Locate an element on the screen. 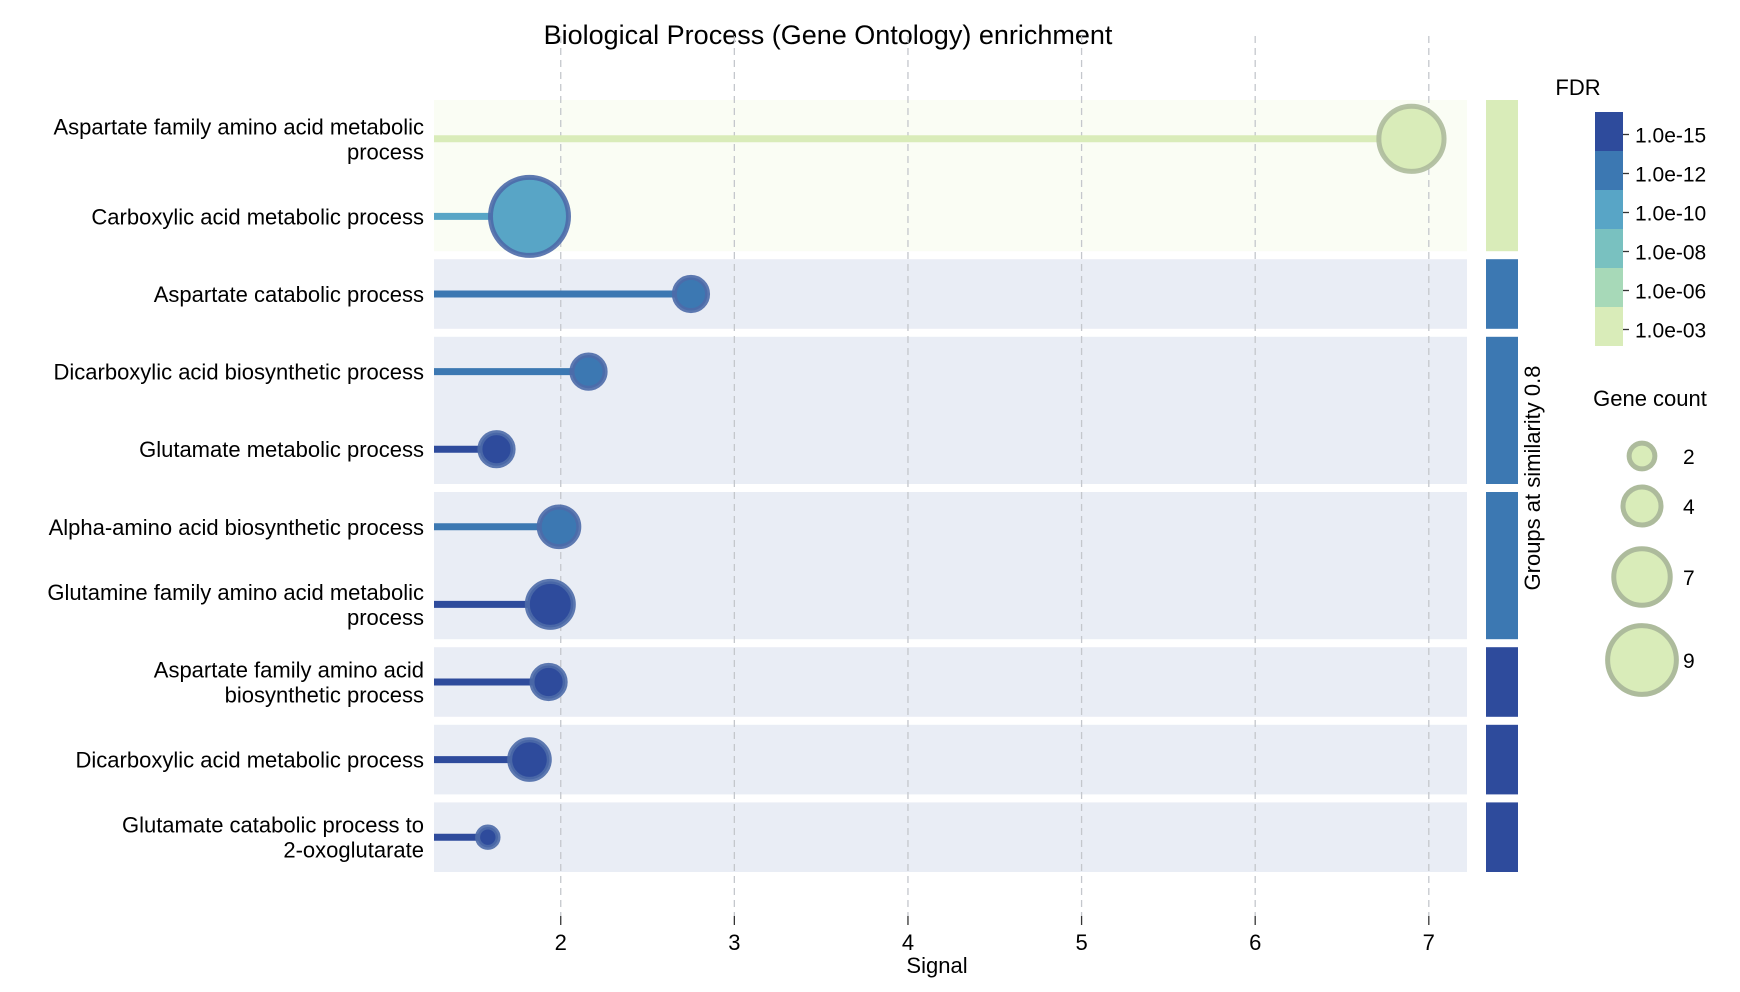 The height and width of the screenshot is (992, 1740). gene-count-legend-label: 7 is located at coordinates (1689, 578).